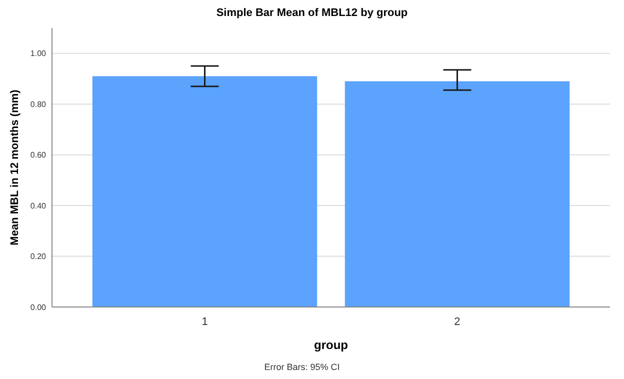 The width and height of the screenshot is (624, 379). I want to click on y-tick-label: 0.60, so click(38, 155).